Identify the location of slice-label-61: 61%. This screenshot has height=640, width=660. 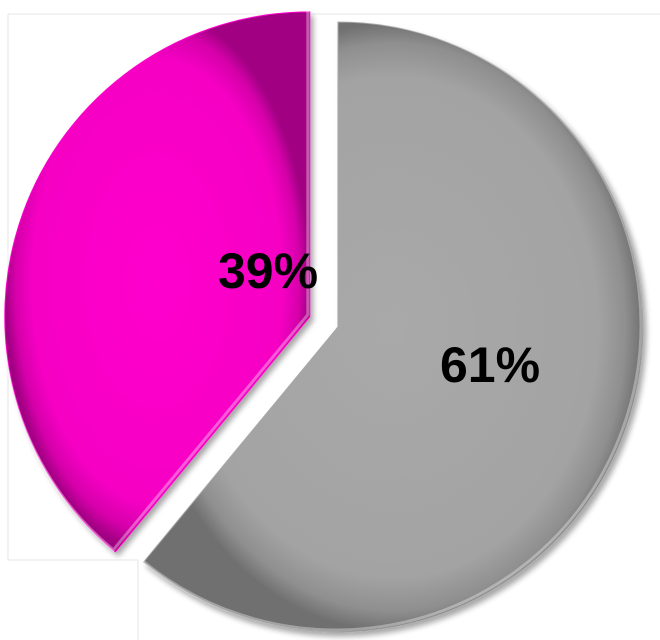
(490, 365).